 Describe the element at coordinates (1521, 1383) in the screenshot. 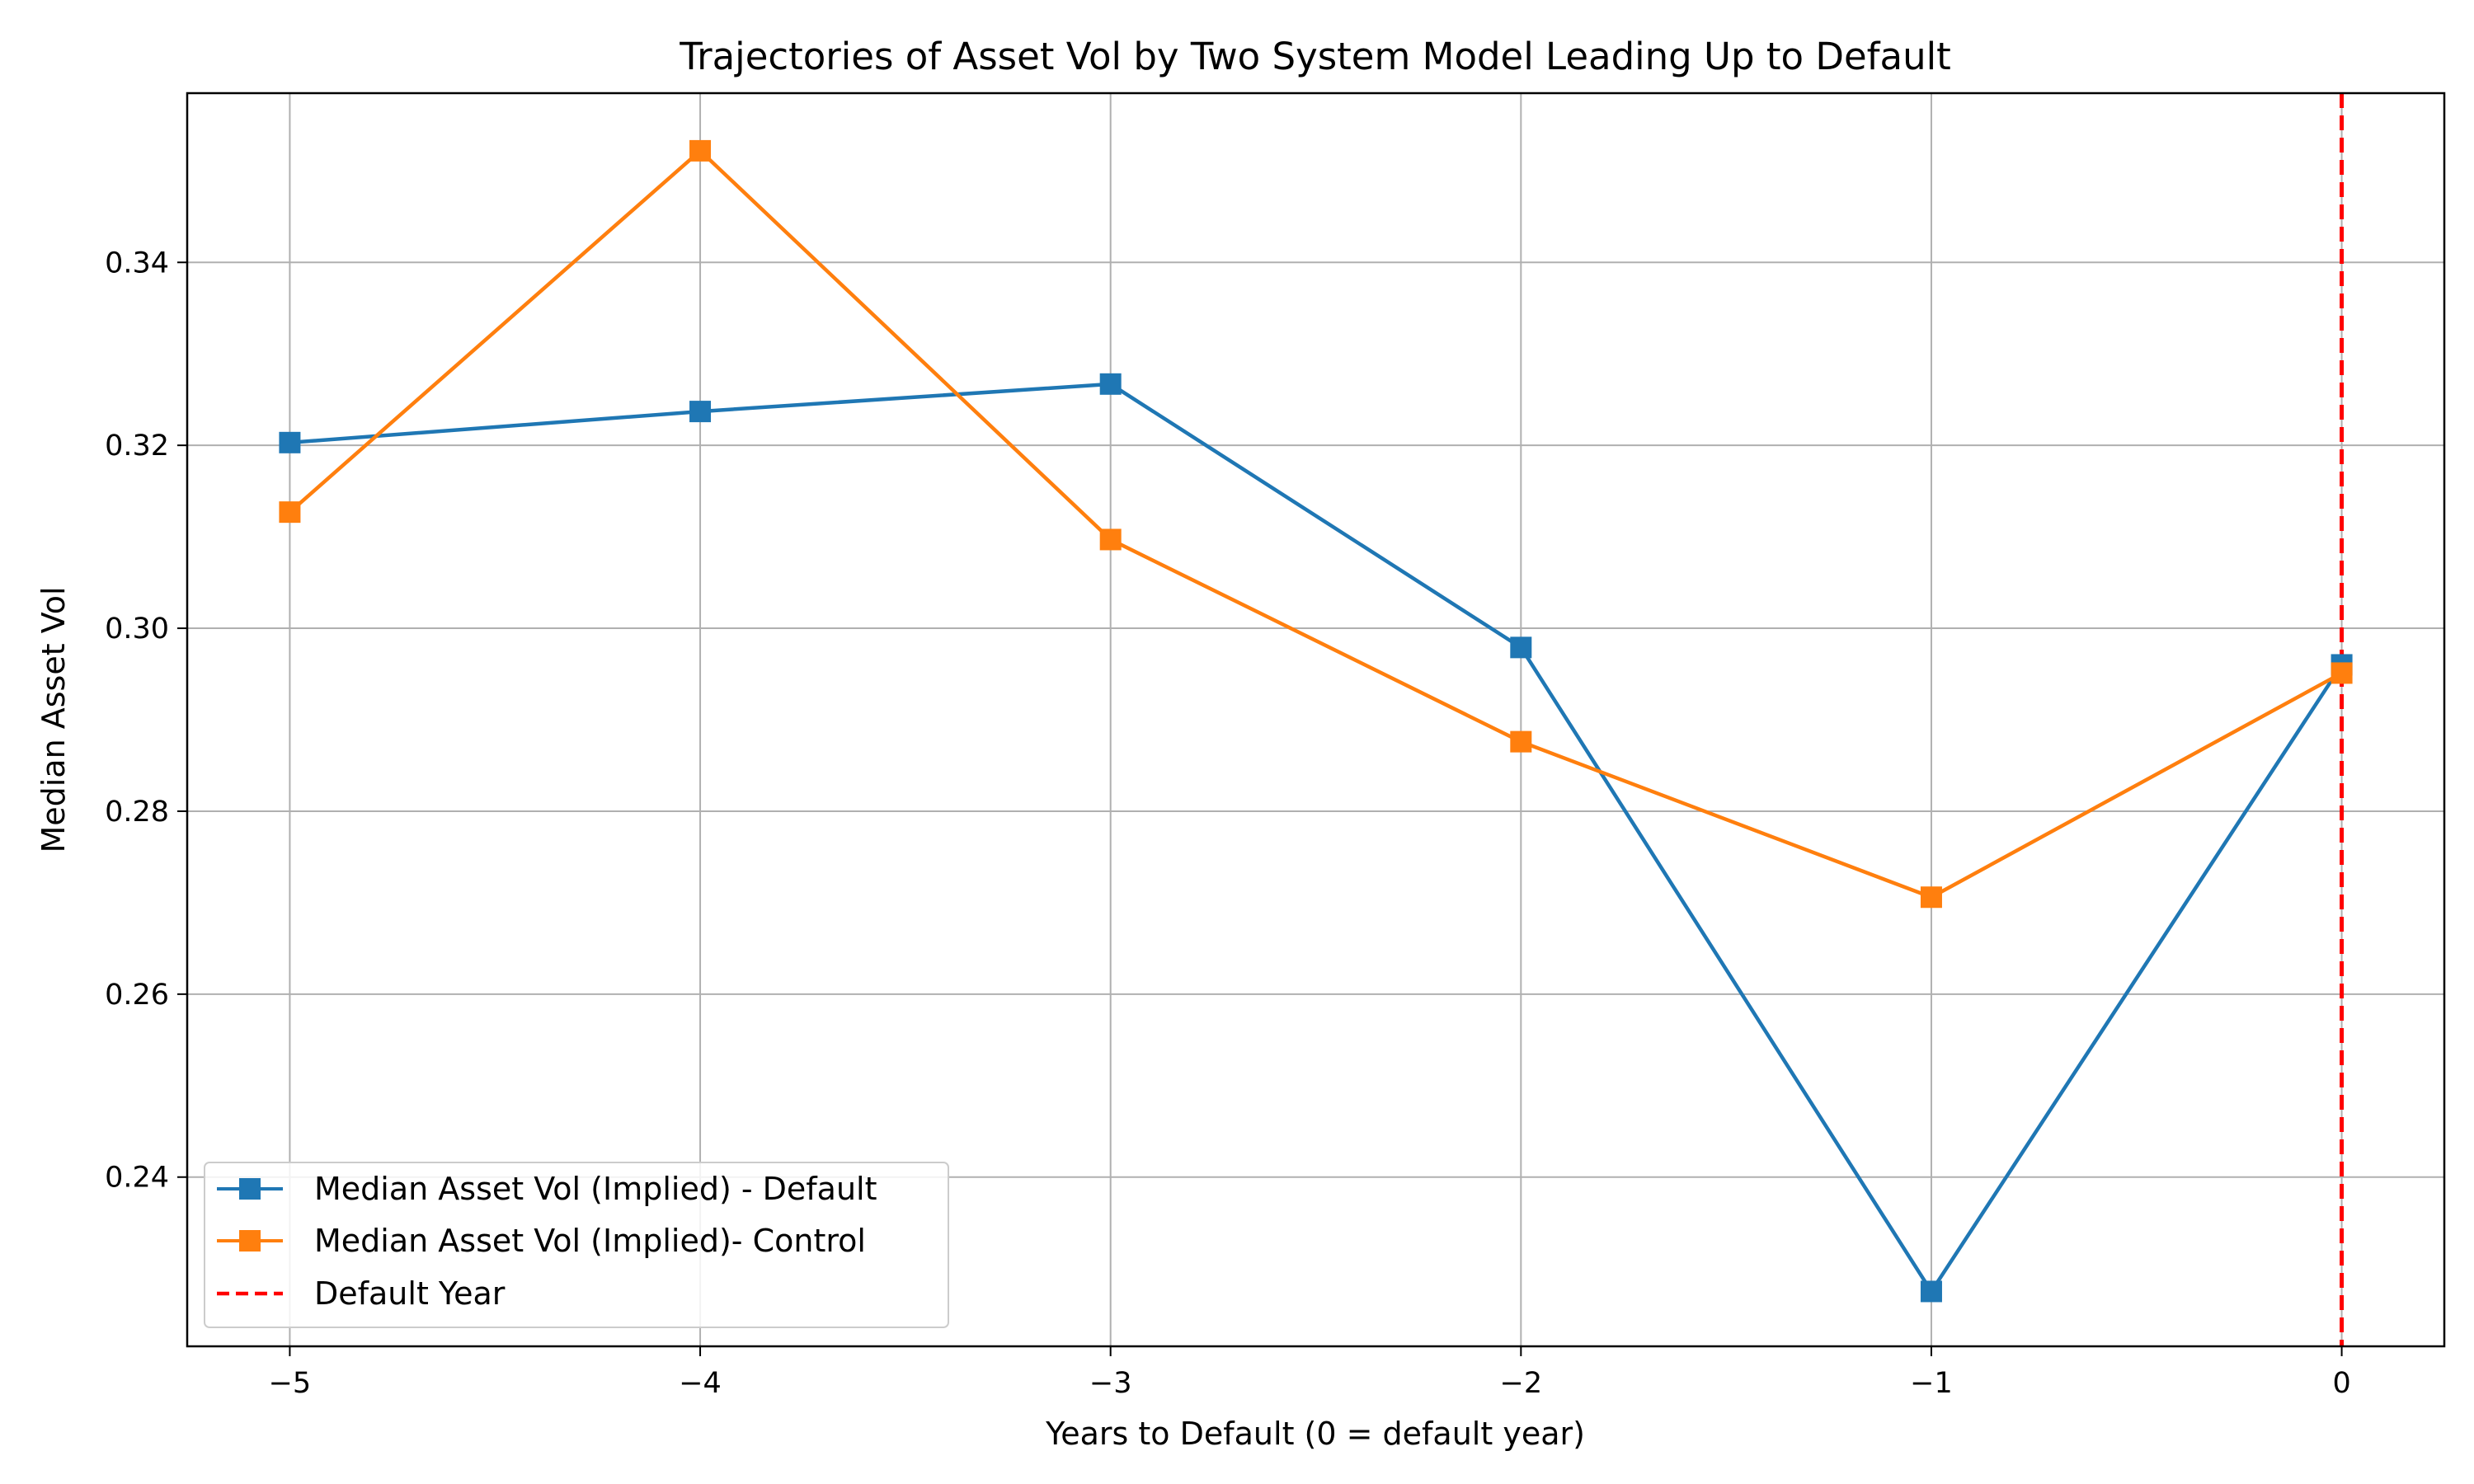

I see `x-tick-label: −2` at that location.